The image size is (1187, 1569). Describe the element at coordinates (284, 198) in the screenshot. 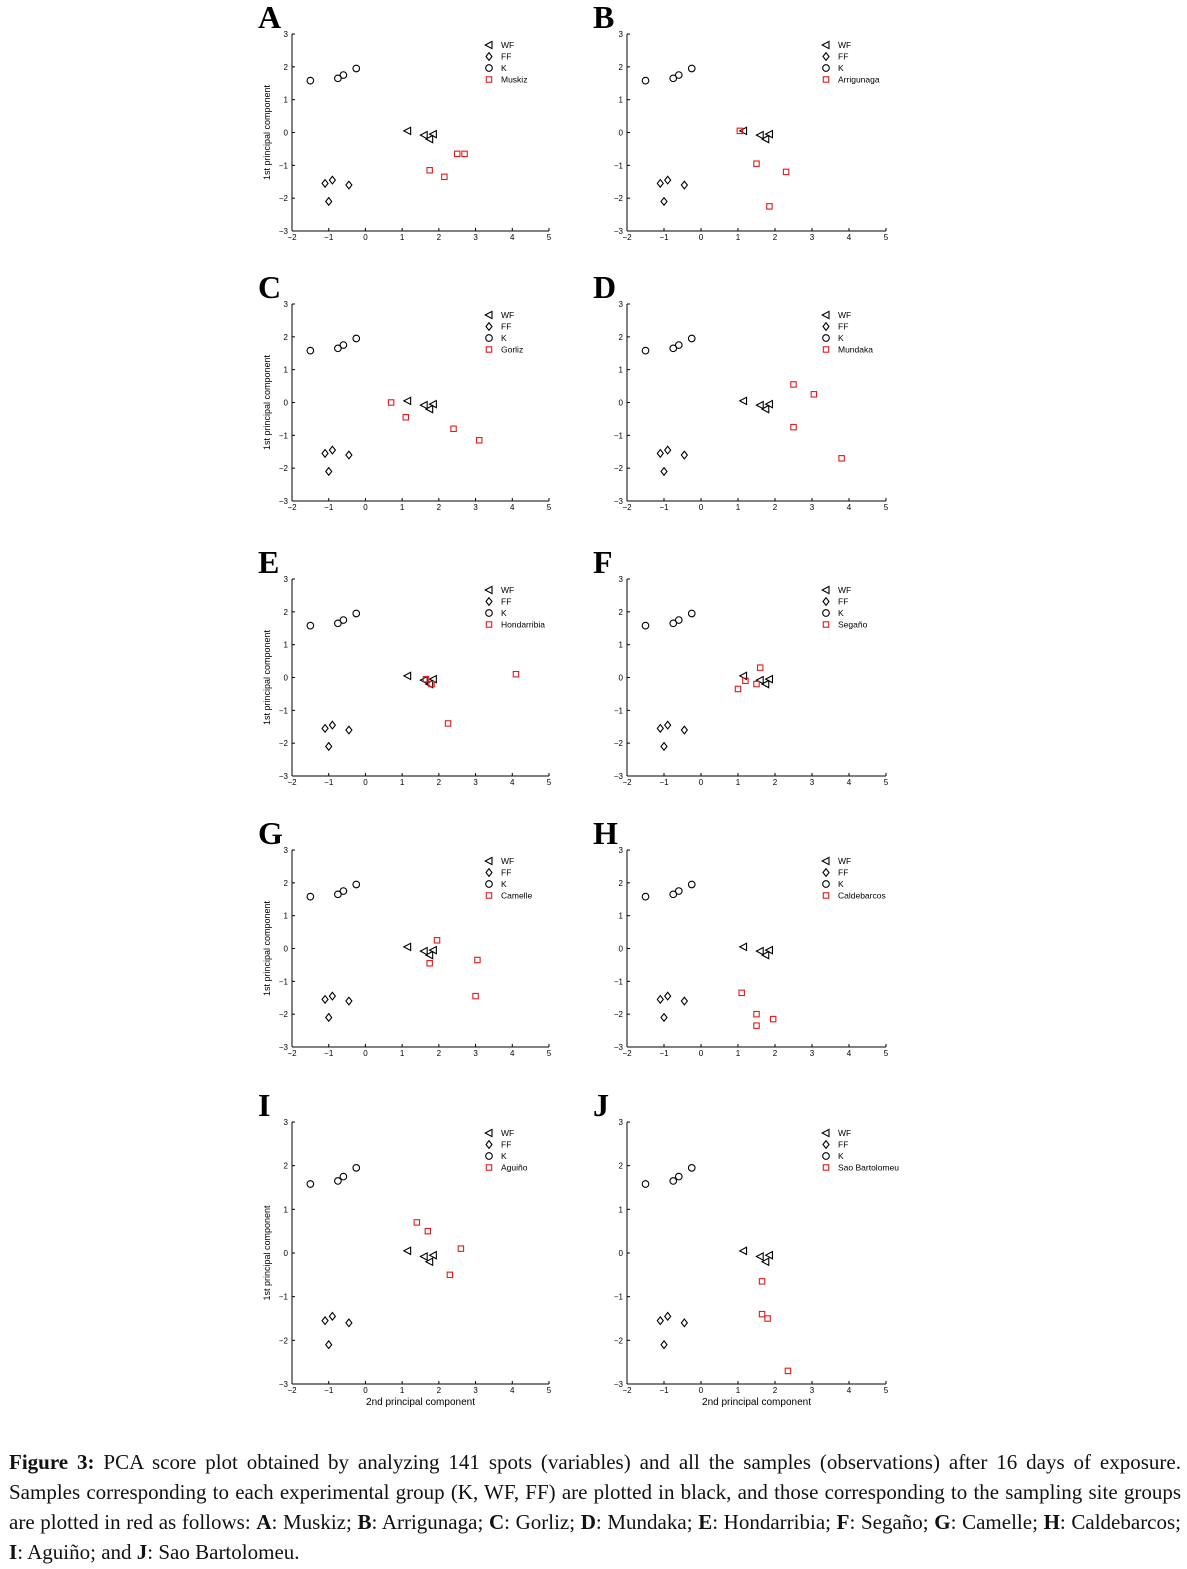

I see `y-tick-label-a: −2` at that location.